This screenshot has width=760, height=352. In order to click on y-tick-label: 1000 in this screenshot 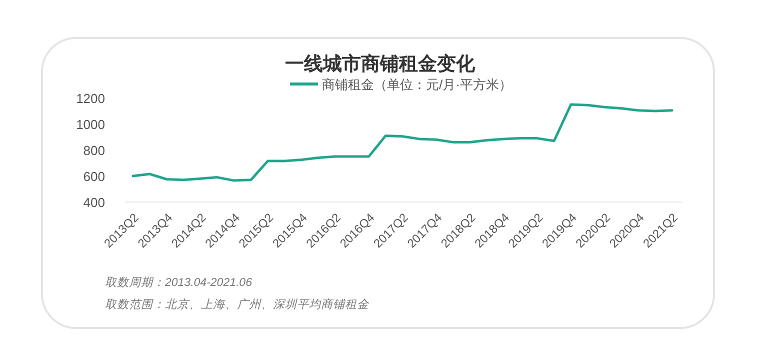, I will do `click(90, 124)`.